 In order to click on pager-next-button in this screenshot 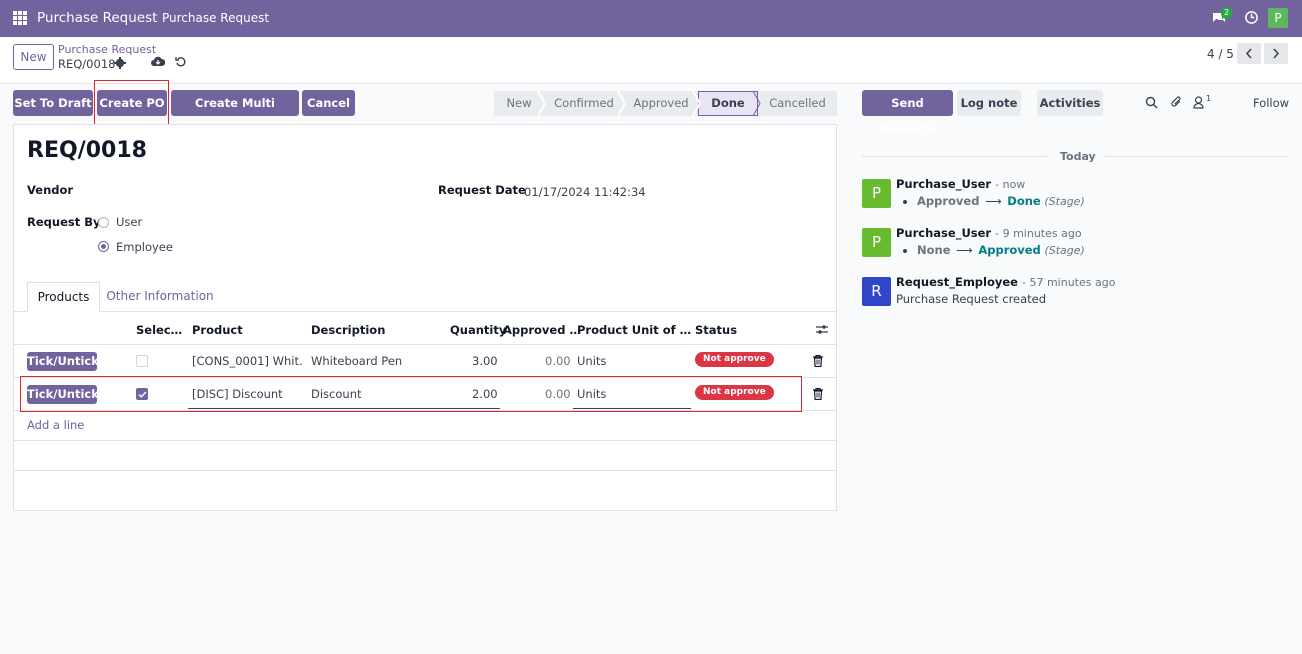, I will do `click(1276, 53)`.